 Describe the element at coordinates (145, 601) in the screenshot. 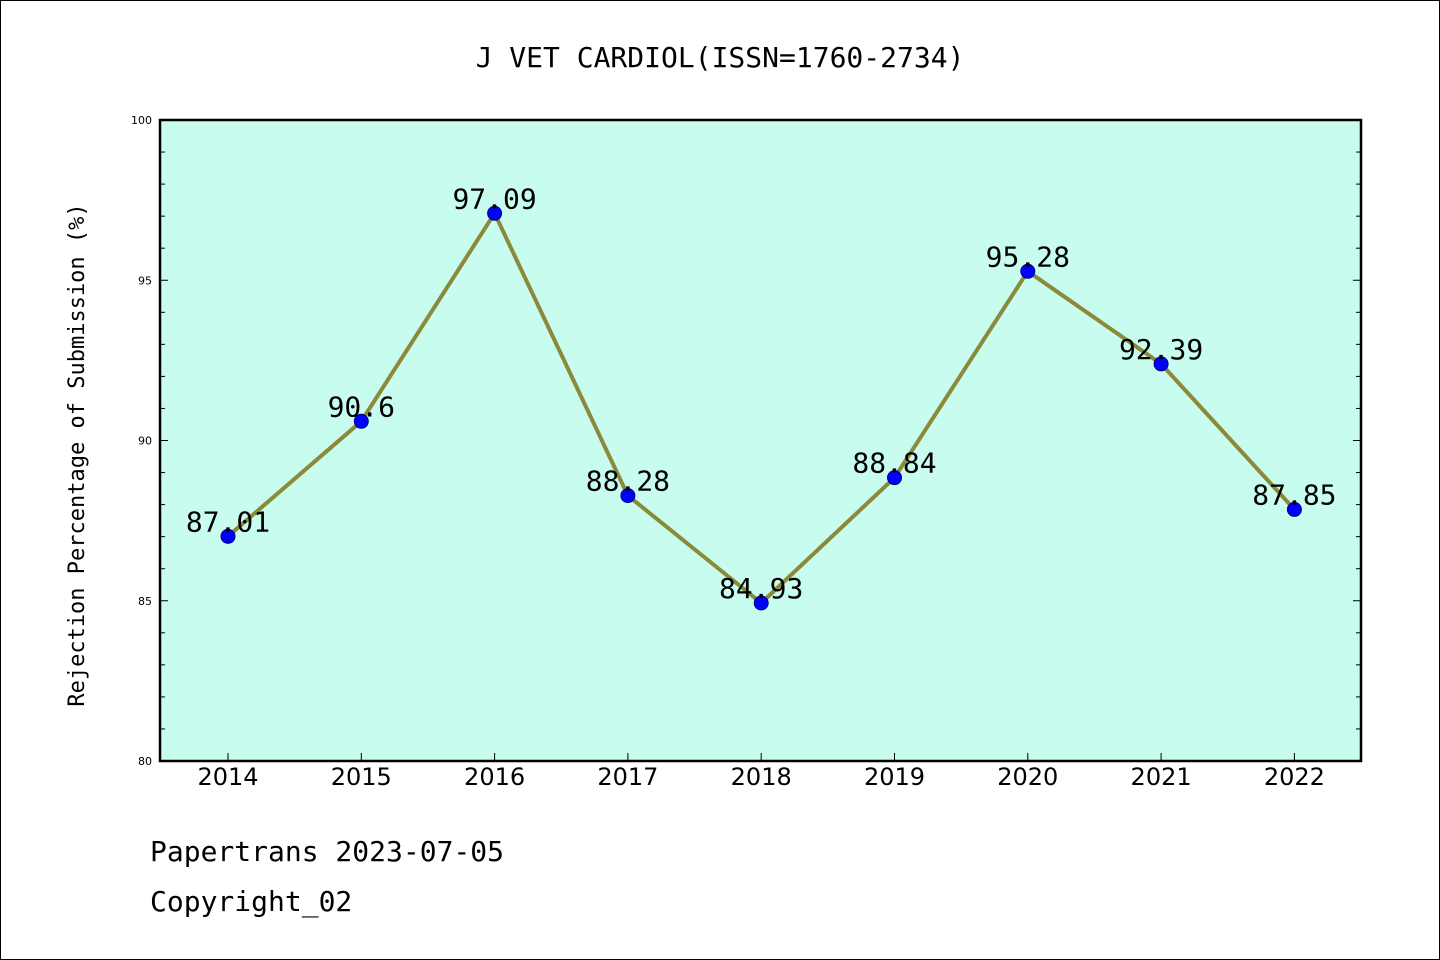

I see `y-tick-label: 85` at that location.